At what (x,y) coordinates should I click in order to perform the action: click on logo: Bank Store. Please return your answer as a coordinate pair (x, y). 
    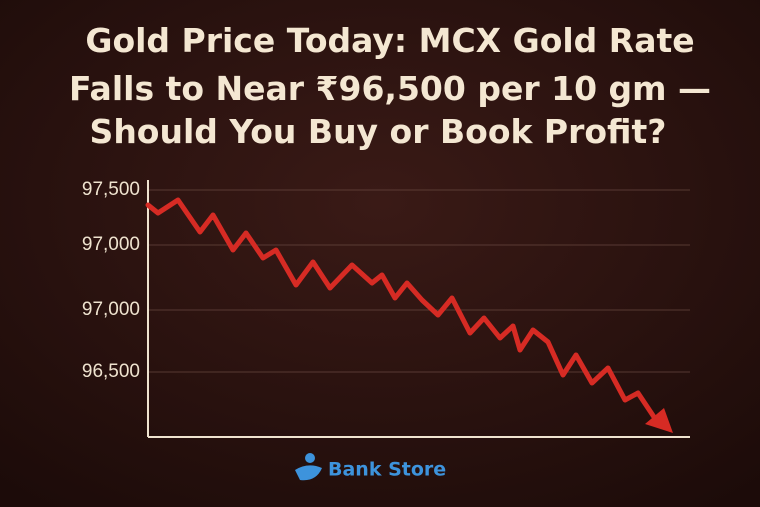
    Looking at the image, I should click on (370, 467).